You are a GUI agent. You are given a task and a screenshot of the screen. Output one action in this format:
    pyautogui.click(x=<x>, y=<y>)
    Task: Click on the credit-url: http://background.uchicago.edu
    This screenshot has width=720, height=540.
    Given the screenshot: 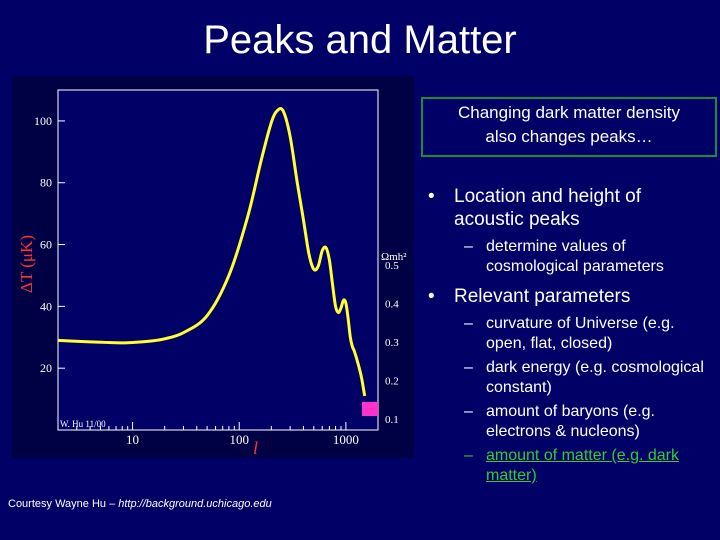 What is the action you would take?
    pyautogui.click(x=195, y=504)
    